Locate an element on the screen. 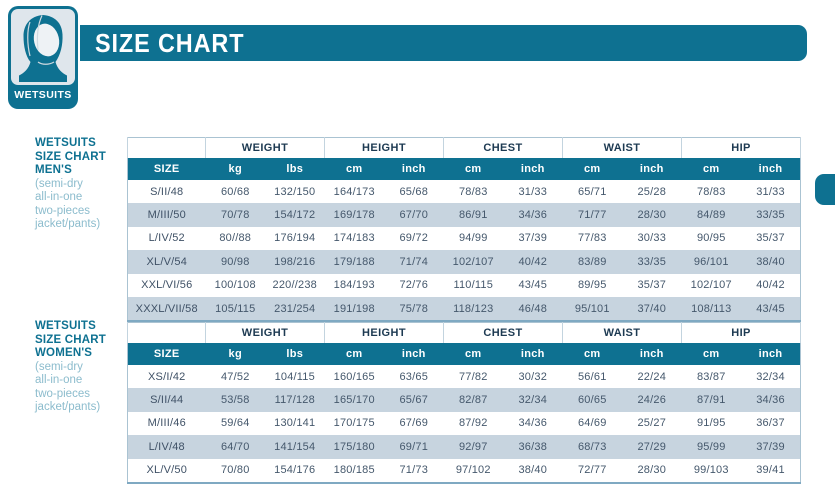 The width and height of the screenshot is (835, 484). data-cell: 69/71 is located at coordinates (414, 446).